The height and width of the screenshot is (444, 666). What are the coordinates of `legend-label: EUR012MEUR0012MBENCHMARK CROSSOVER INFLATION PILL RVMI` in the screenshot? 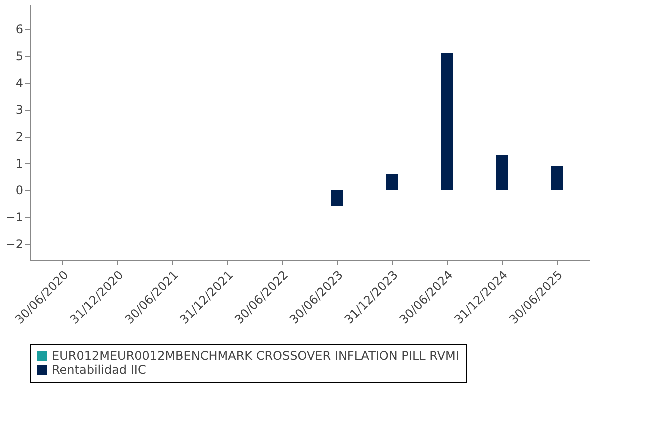 It's located at (256, 356).